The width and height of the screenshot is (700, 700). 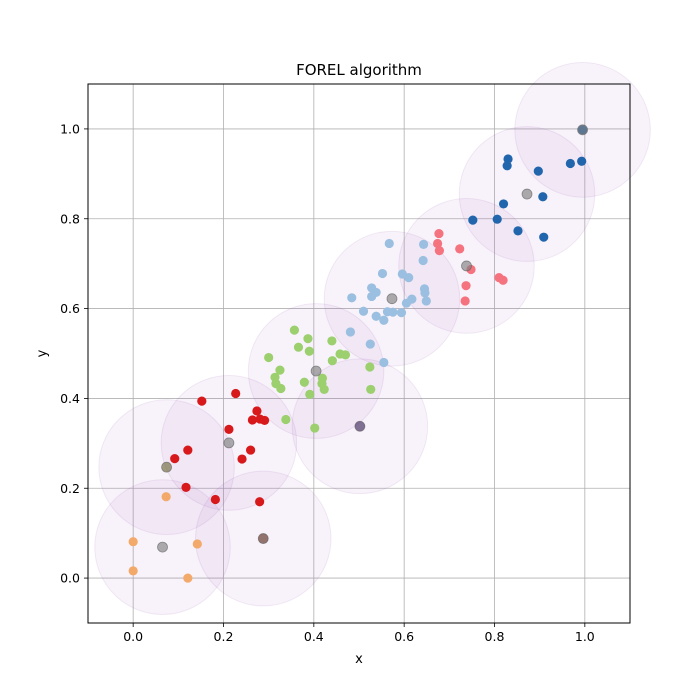 I want to click on x-tick-label: 0.6, so click(x=404, y=636).